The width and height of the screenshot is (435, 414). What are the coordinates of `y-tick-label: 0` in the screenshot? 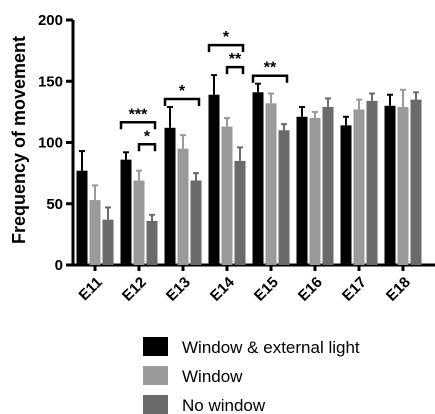 It's located at (59, 265).